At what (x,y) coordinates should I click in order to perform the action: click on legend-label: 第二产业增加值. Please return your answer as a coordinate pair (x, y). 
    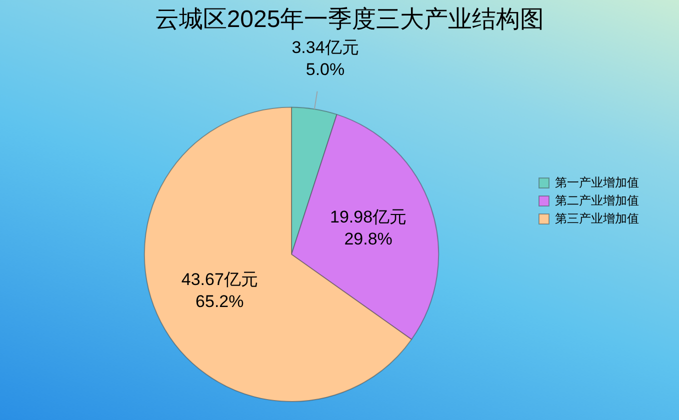
    Looking at the image, I should click on (597, 200).